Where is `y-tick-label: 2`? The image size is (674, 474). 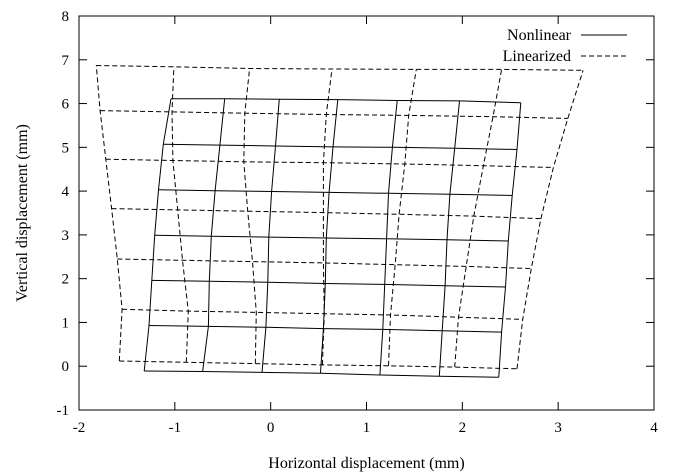
y-tick-label: 2 is located at coordinates (66, 280).